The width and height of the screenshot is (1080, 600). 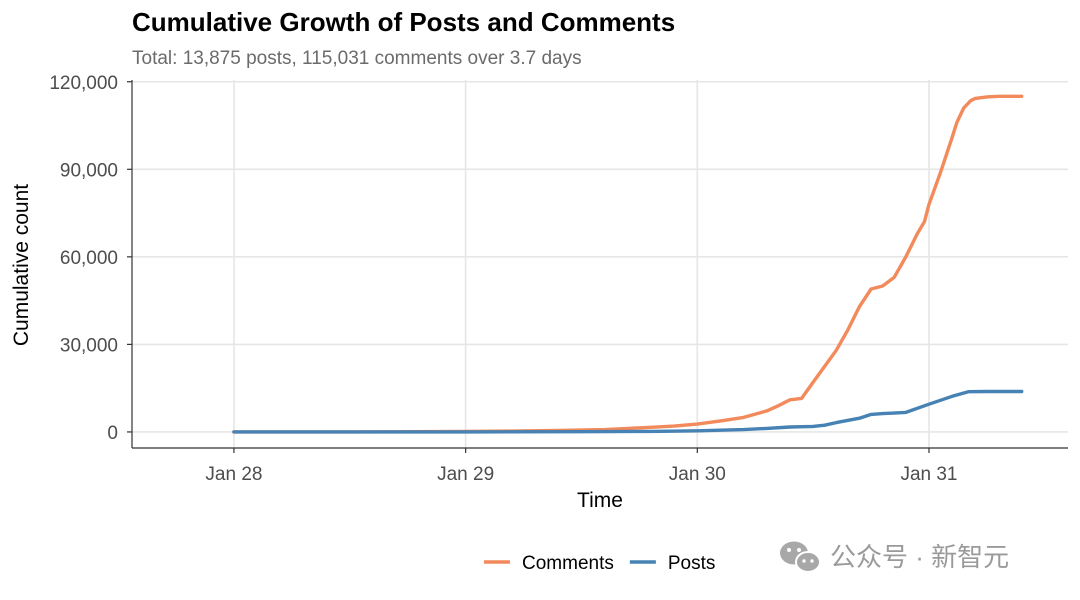 What do you see at coordinates (112, 433) in the screenshot?
I see `y-tick-label-0: 0` at bounding box center [112, 433].